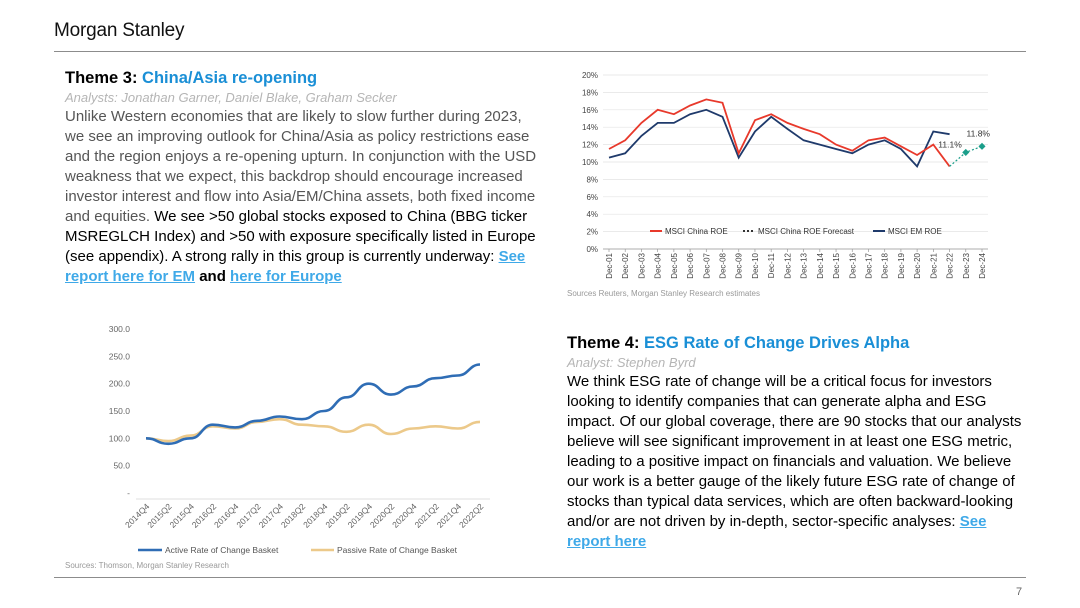  Describe the element at coordinates (590, 127) in the screenshot. I see `roe-y-tick: 14%` at that location.